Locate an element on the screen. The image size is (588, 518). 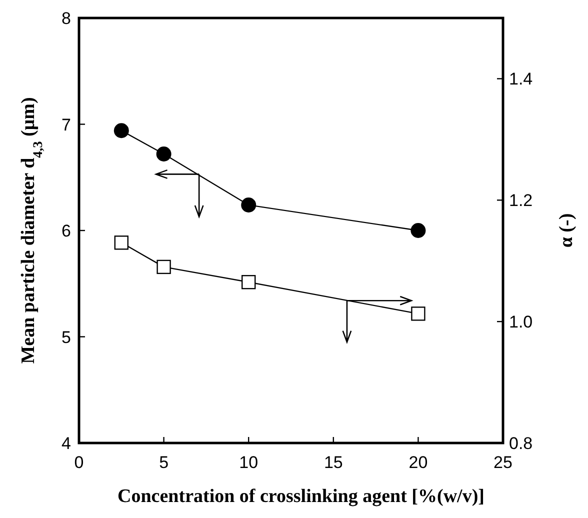
x-axis-title: Concentration of crosslinking agent [%(w/v)] is located at coordinates (301, 496).